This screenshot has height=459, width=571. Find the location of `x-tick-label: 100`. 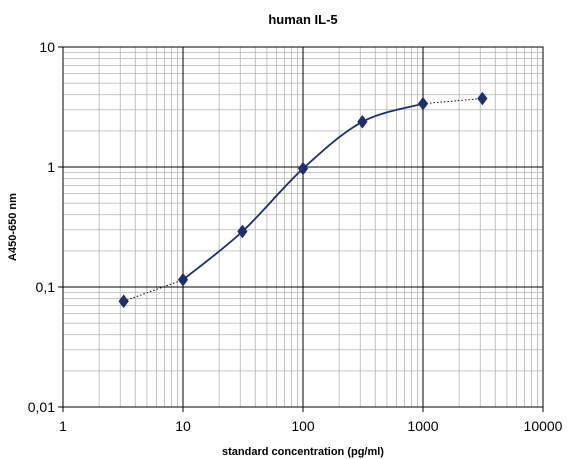

x-tick-label: 100 is located at coordinates (303, 426).